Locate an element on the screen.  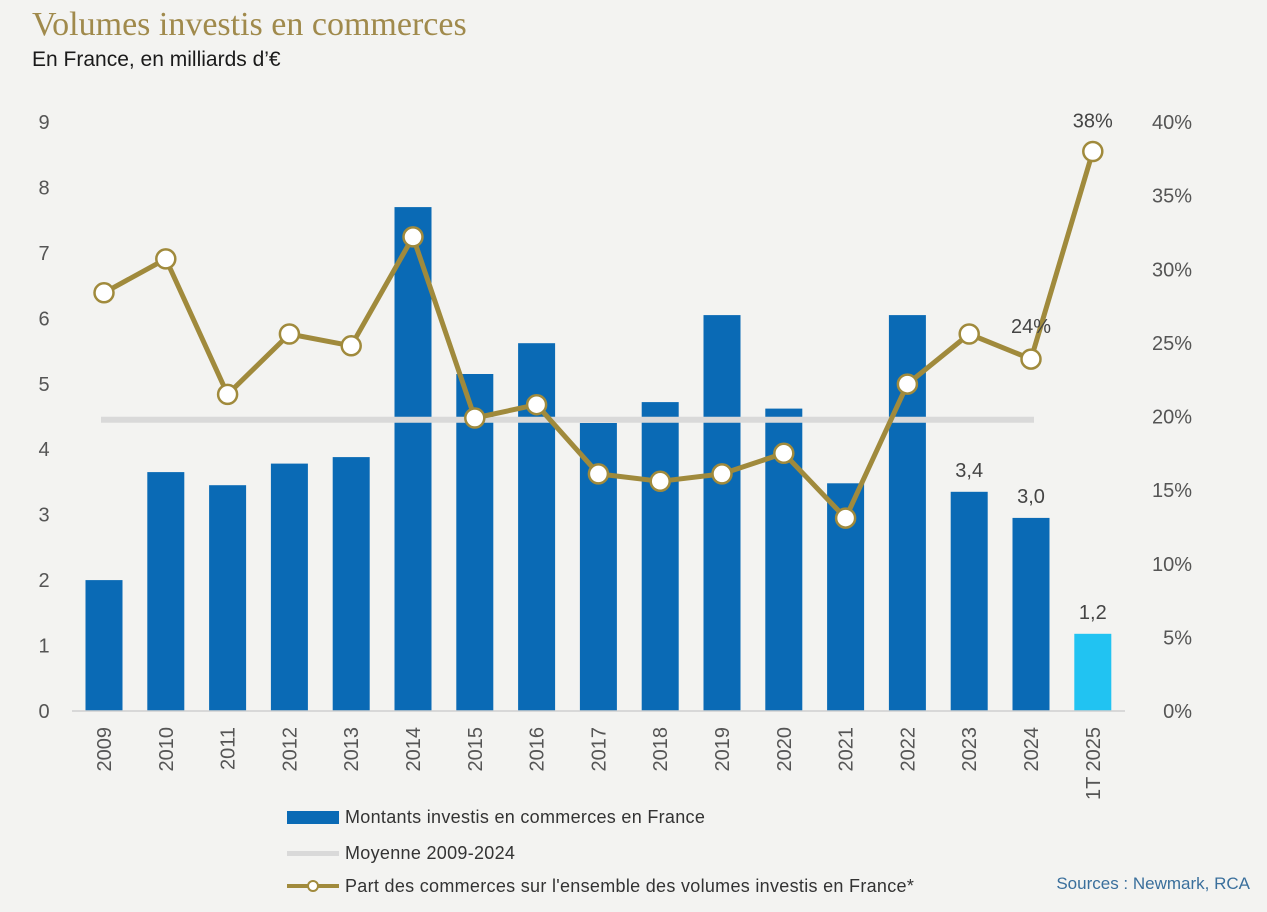
share-point-2016 is located at coordinates (536, 404).